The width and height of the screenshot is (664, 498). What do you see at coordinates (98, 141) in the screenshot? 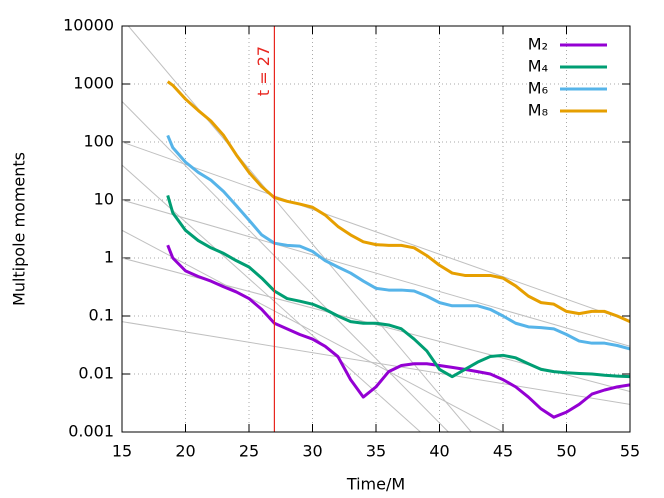
I see `y-tick-label: 100` at bounding box center [98, 141].